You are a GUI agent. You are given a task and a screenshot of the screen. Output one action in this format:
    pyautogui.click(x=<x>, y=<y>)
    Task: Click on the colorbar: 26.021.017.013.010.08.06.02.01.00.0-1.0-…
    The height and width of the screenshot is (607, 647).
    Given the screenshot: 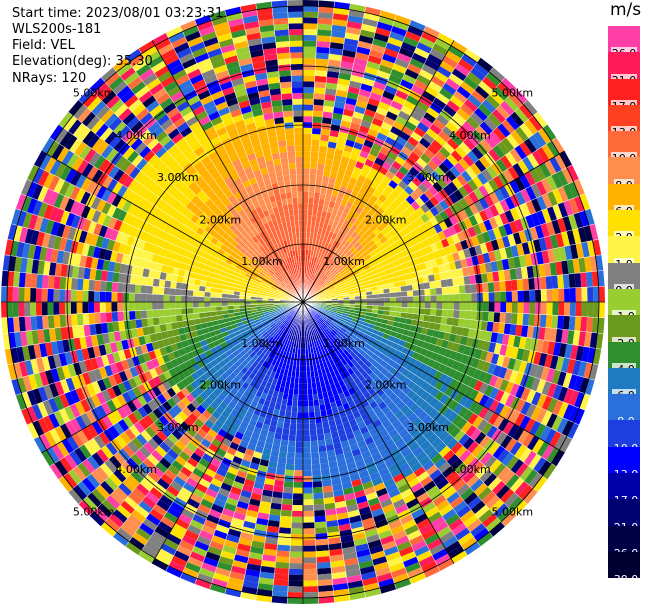 What is the action you would take?
    pyautogui.click(x=624, y=306)
    